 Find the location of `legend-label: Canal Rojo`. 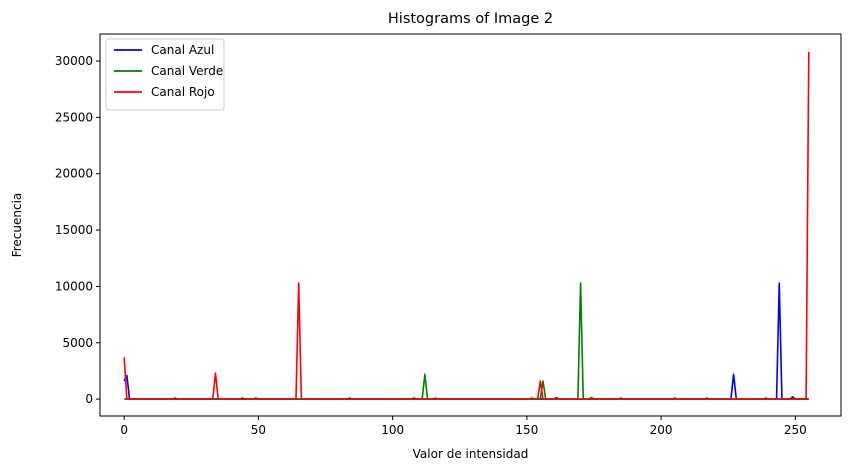

legend-label: Canal Rojo is located at coordinates (183, 92).